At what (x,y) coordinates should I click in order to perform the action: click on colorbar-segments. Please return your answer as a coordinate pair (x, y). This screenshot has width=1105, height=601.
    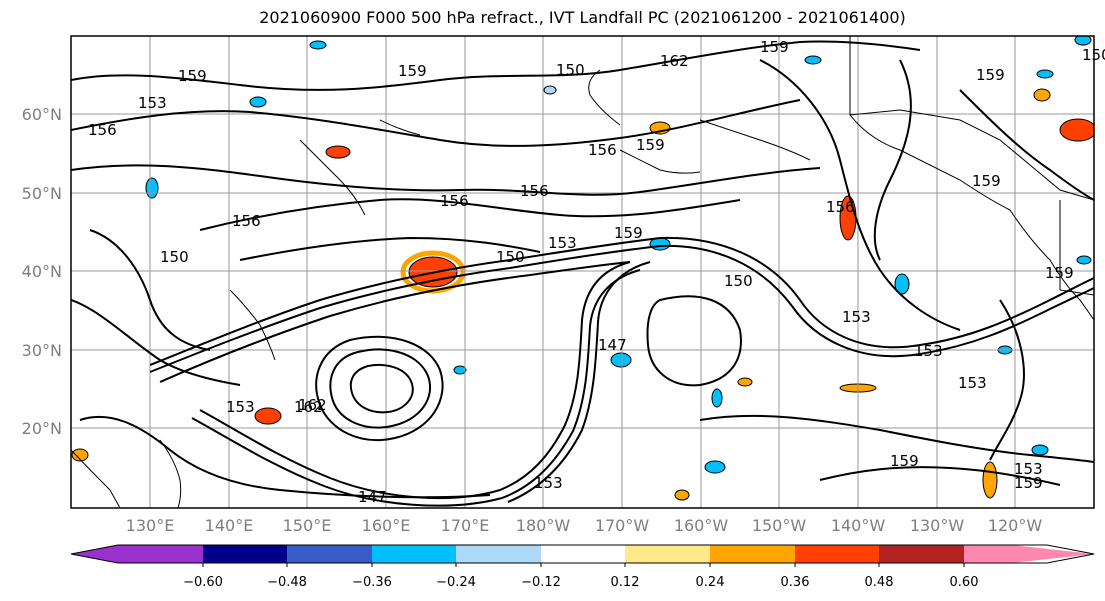
    Looking at the image, I should click on (582, 555).